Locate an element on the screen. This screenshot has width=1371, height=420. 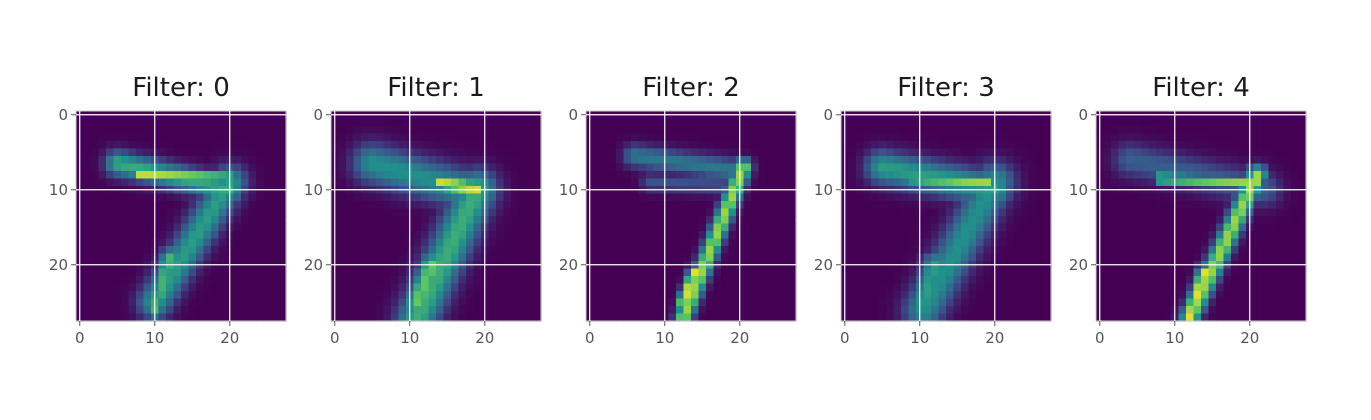
x-tick-label: 0 is located at coordinates (335, 338).